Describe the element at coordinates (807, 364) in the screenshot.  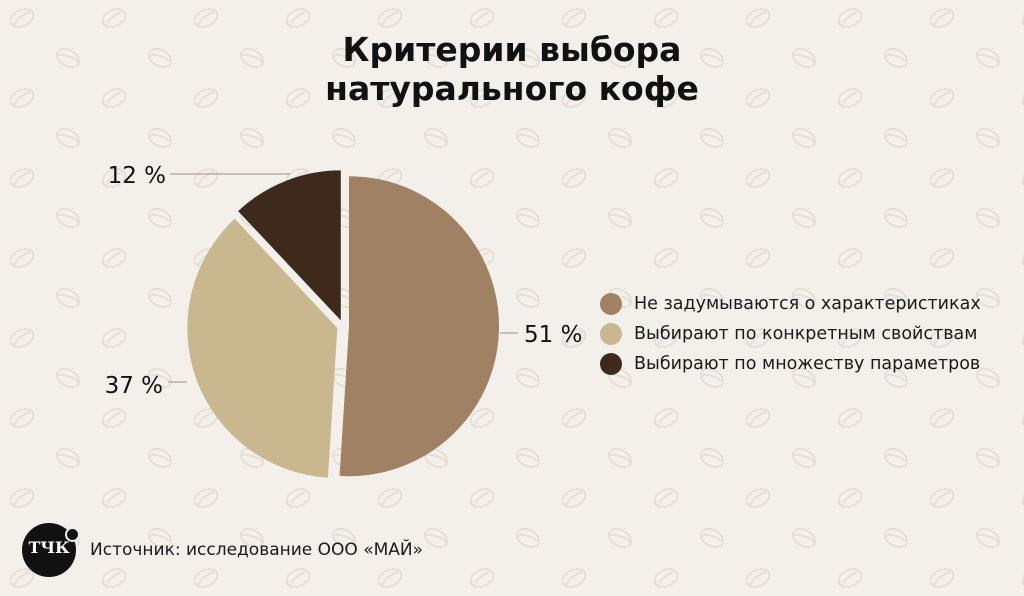
I see `legend-label: Выбирают по множеству параметров` at that location.